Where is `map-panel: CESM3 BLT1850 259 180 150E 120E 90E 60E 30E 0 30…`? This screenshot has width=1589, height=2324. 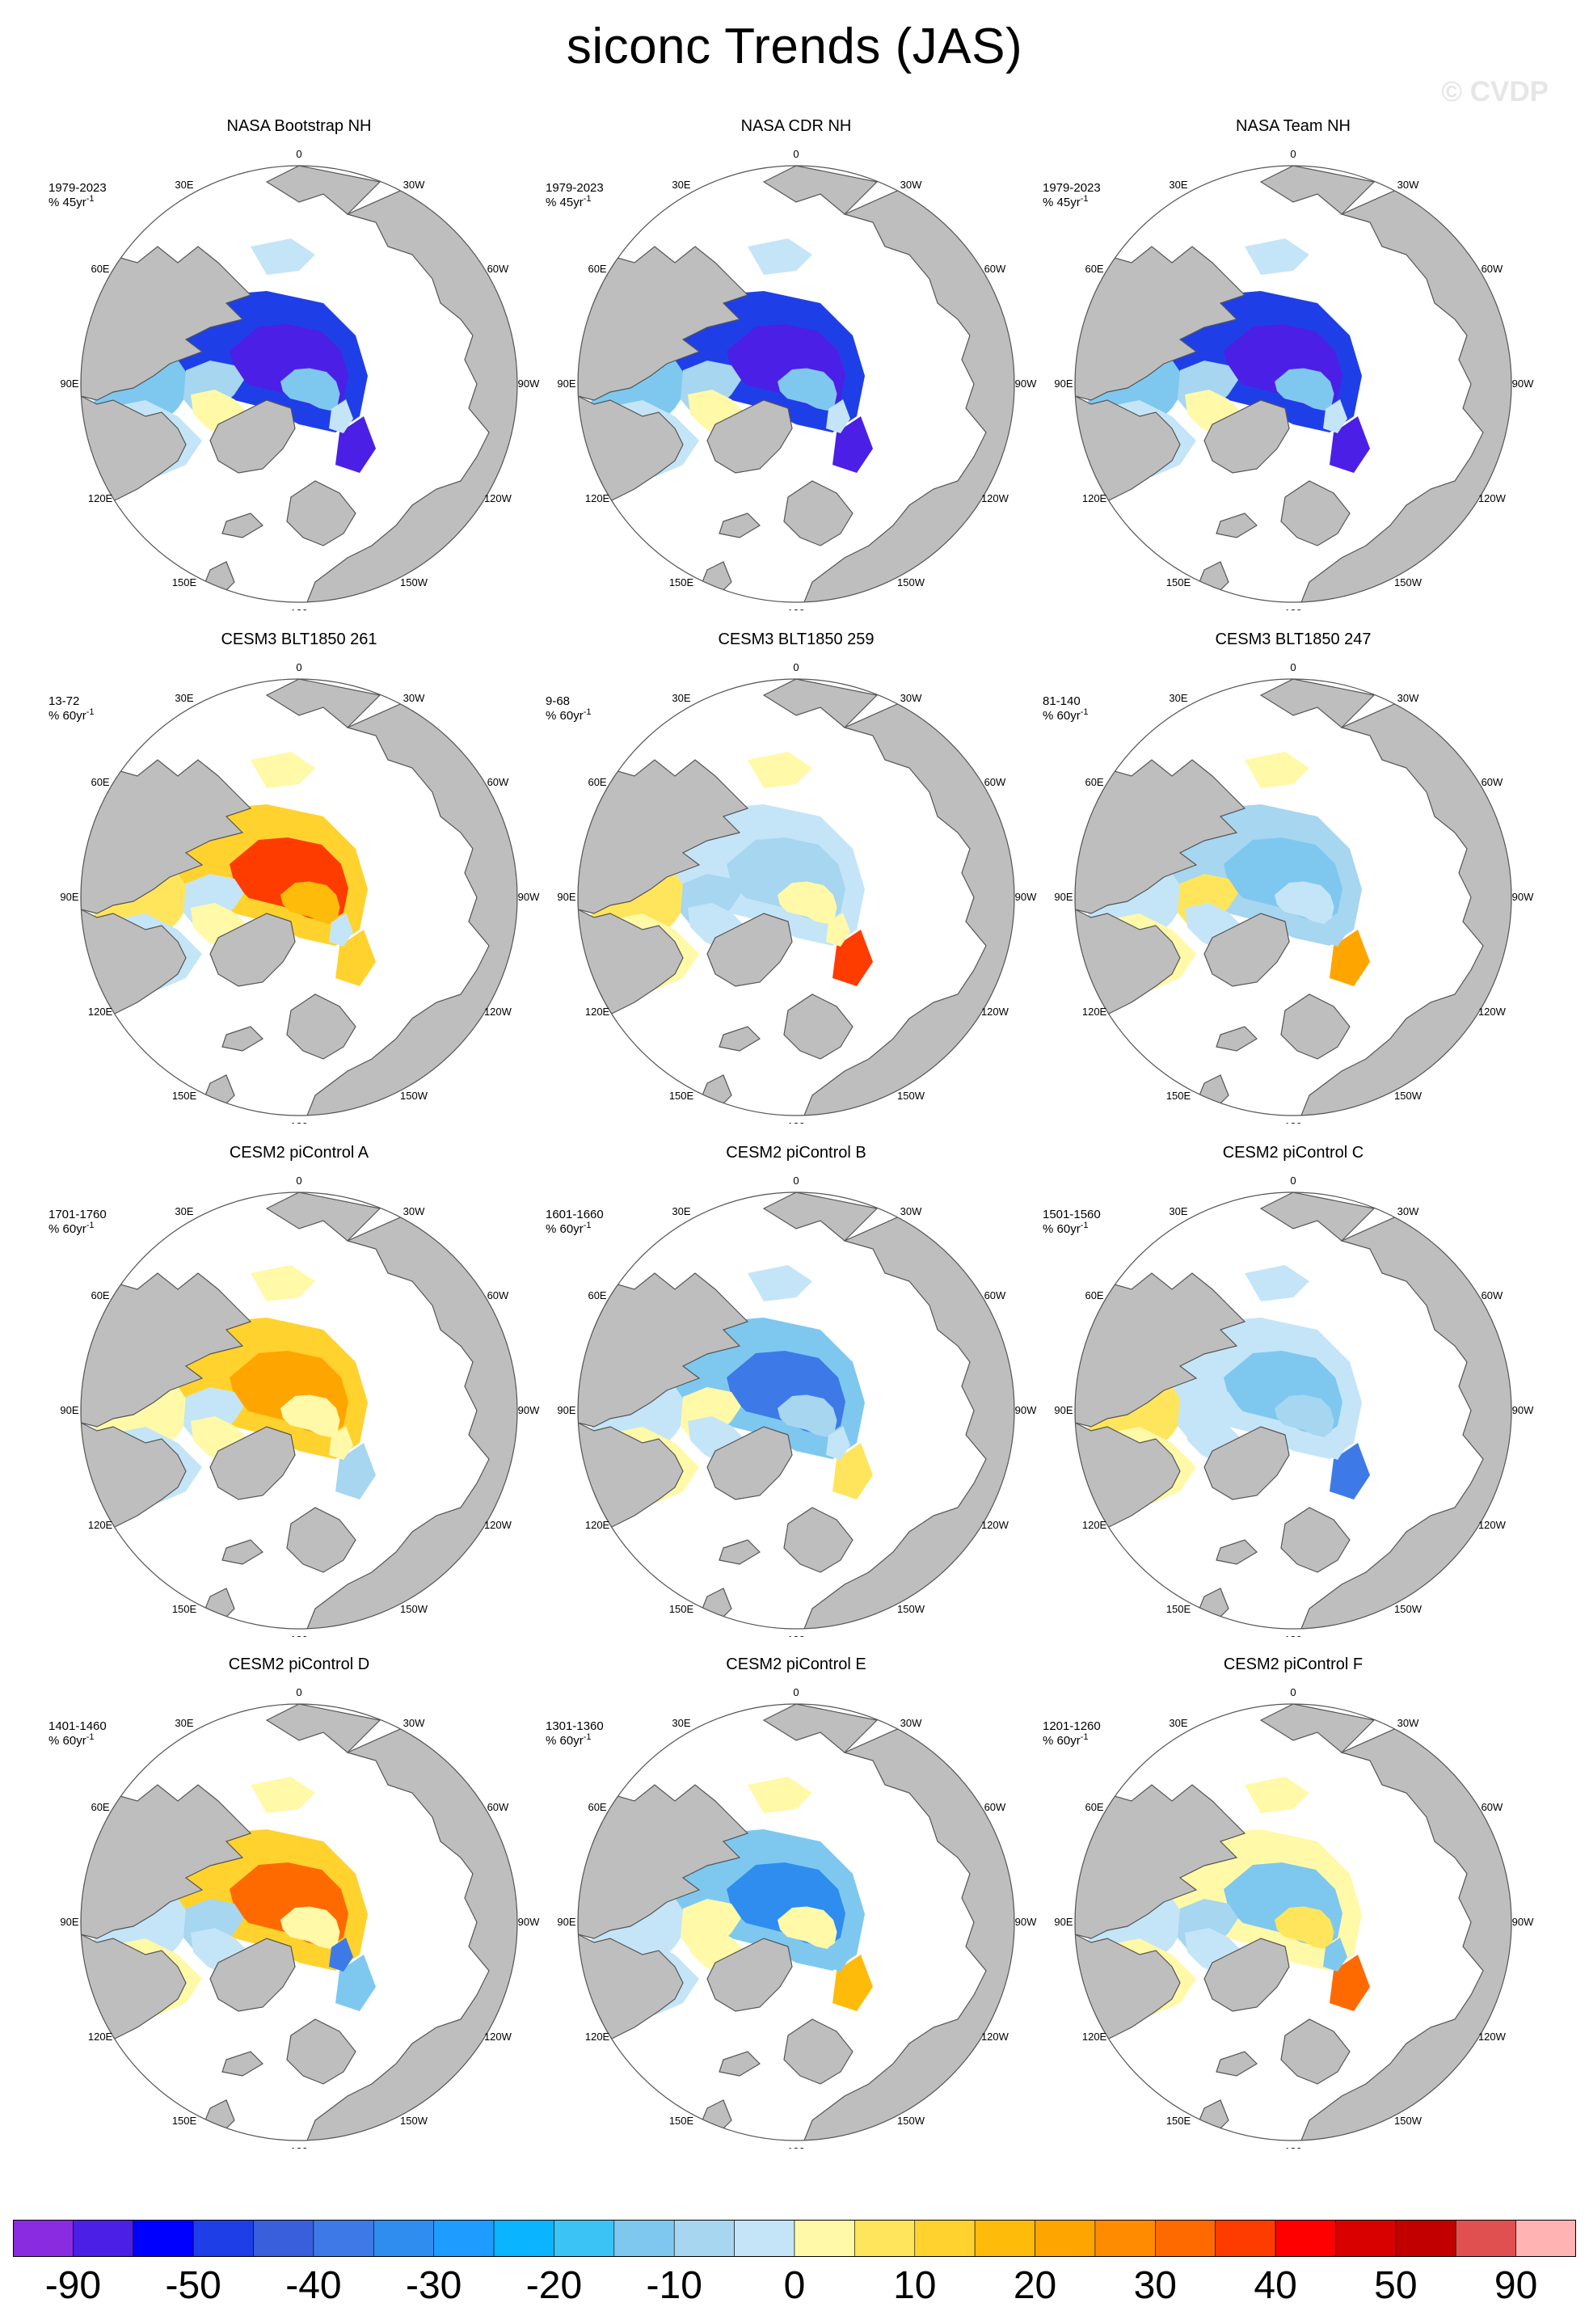 map-panel: CESM3 BLT1850 259 180 150E 120E 90E 60E 30E 0 30… is located at coordinates (796, 878).